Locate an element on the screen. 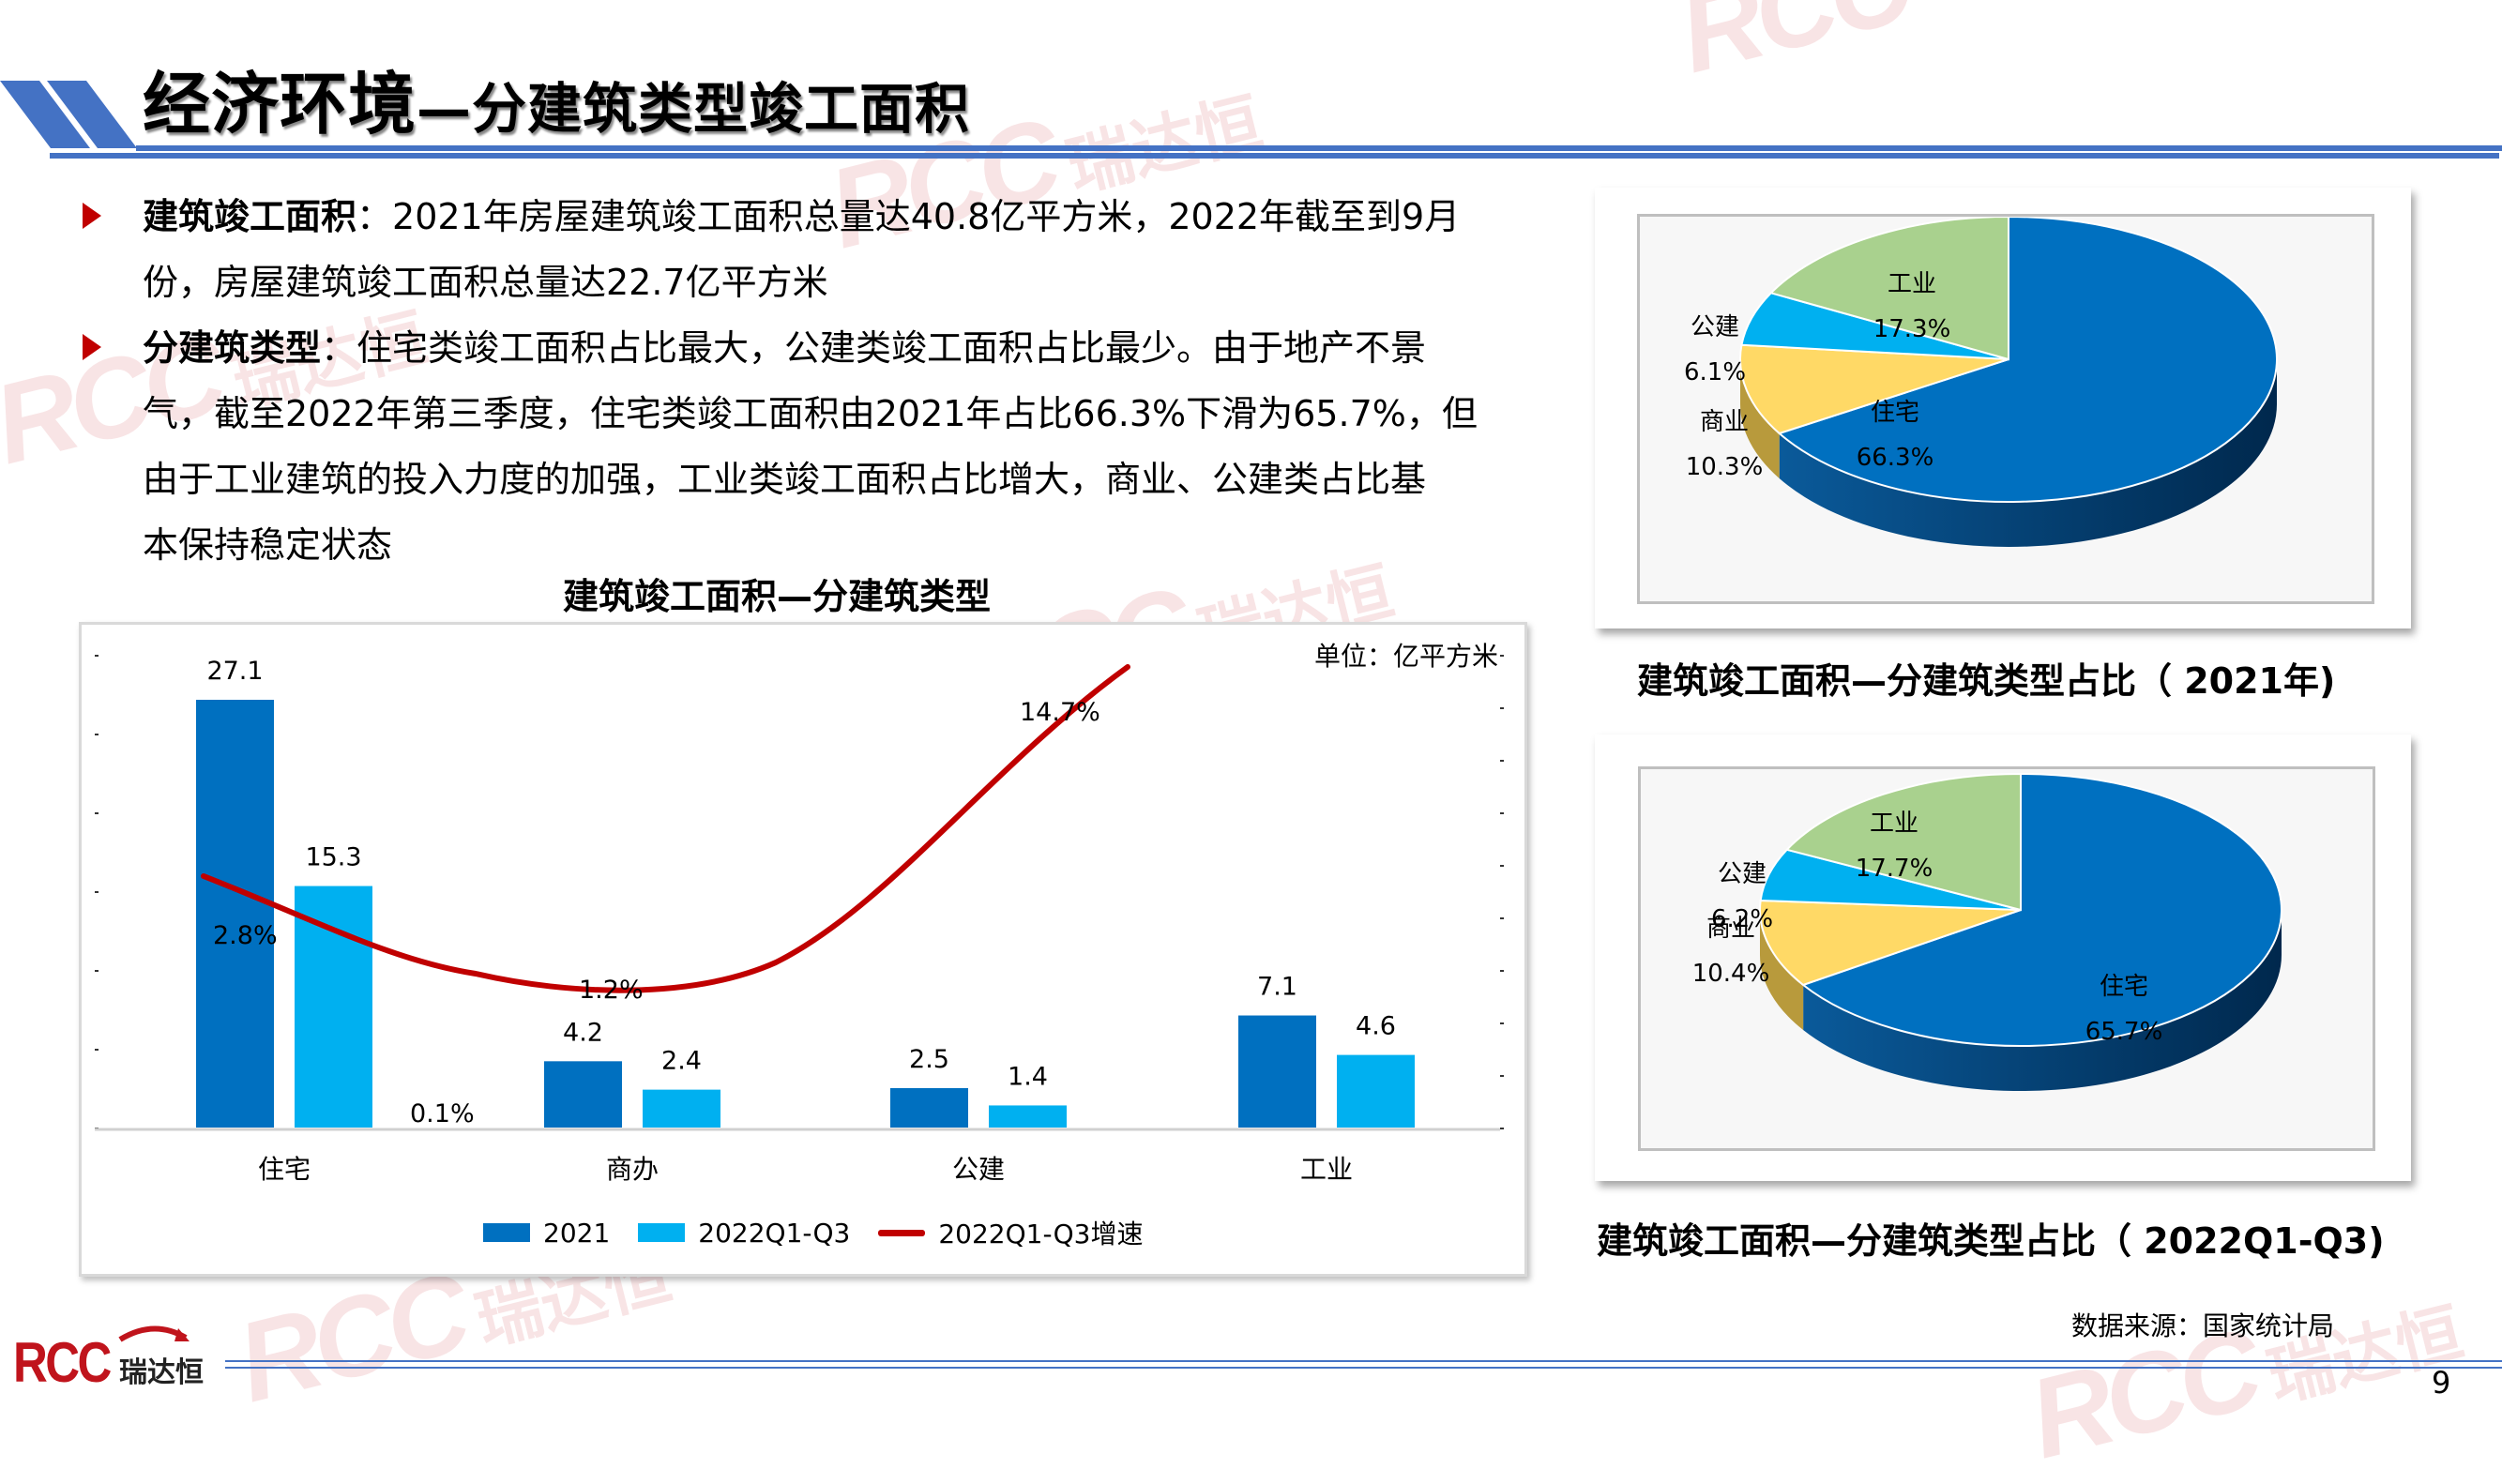  pie-2022-caption: 建筑竣工面积—分建筑类型占比（ 2022Q1-Q3) is located at coordinates (1991, 1241).